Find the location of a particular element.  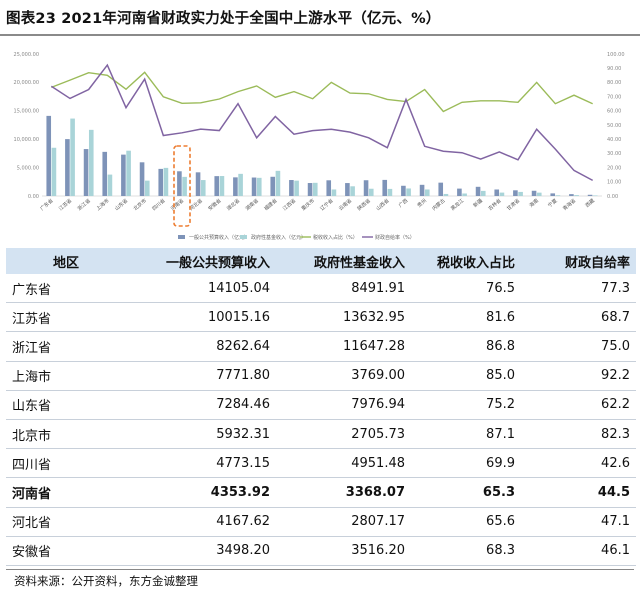

category-label: 山东省 is located at coordinates (121, 204).